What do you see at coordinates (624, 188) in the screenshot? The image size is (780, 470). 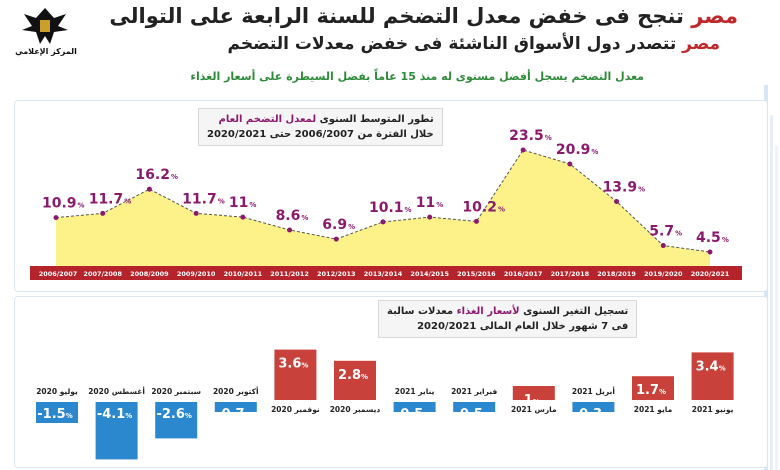 I see `data-label: 13.9%` at bounding box center [624, 188].